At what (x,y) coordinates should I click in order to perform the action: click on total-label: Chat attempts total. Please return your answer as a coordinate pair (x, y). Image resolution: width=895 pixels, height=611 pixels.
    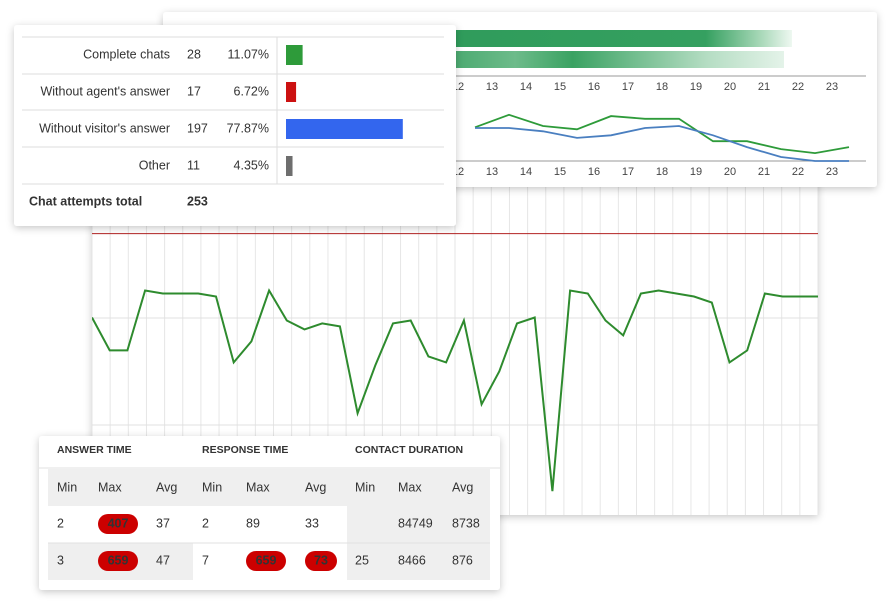
    Looking at the image, I should click on (85, 201).